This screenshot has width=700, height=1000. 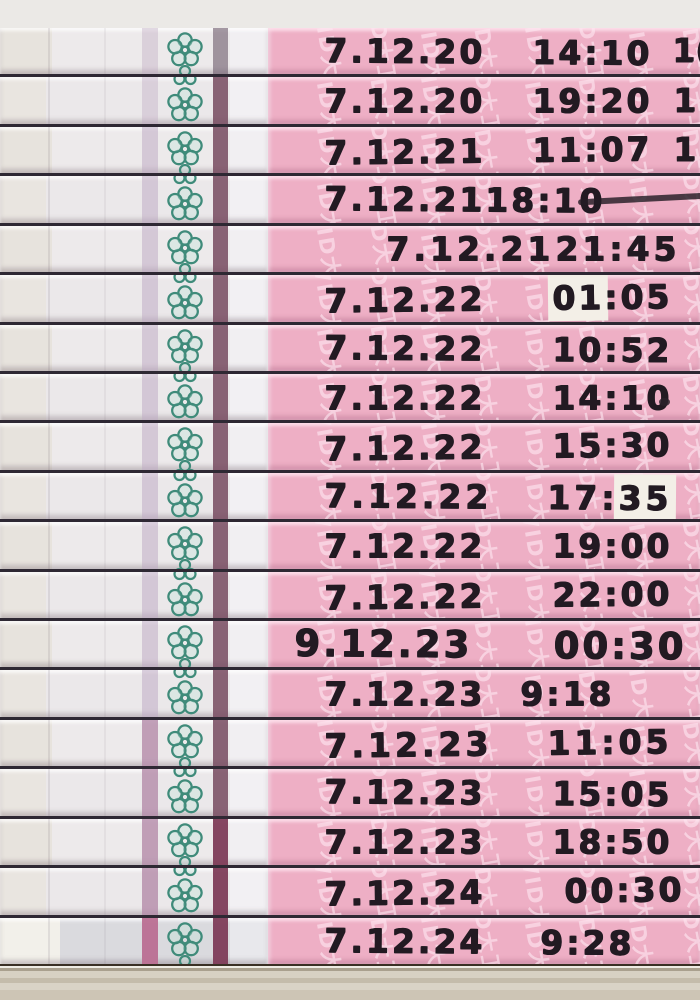 What do you see at coordinates (610, 497) in the screenshot?
I see `handwritten-time: 17: 35` at bounding box center [610, 497].